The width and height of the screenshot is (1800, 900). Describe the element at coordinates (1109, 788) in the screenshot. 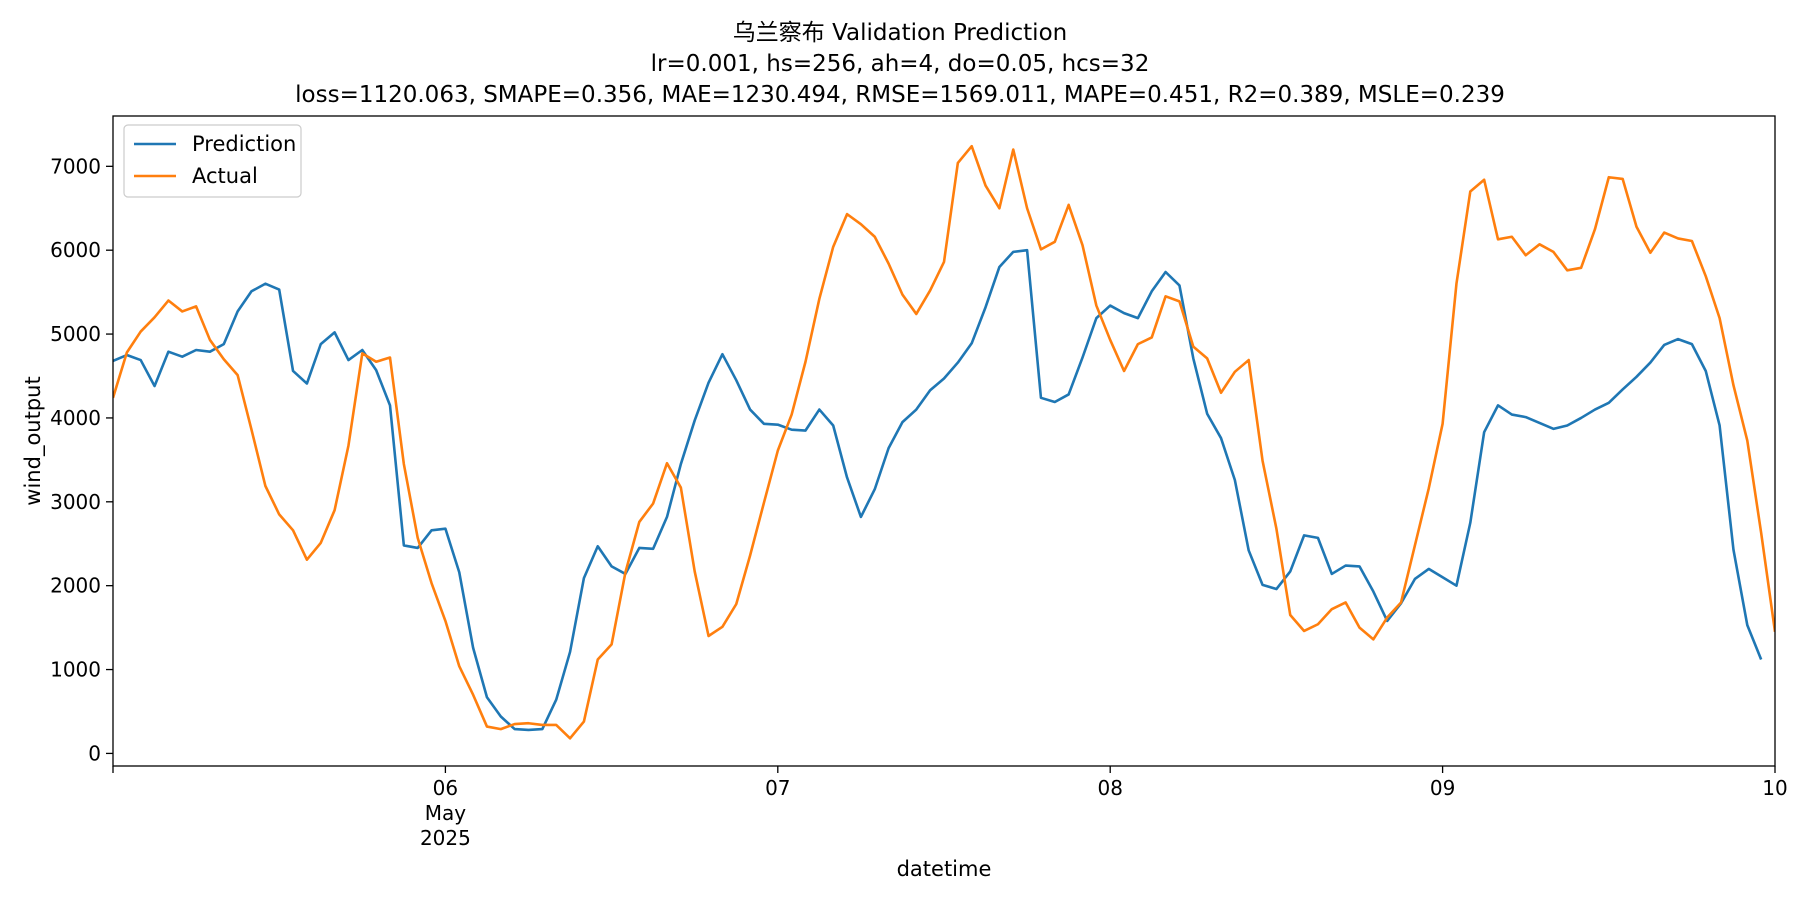

I see `x-tick-label: 08` at that location.